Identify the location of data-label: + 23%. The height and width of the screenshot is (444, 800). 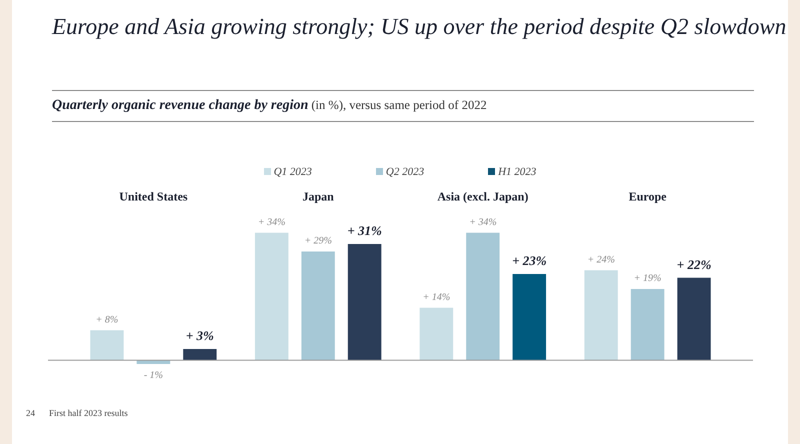
(529, 260).